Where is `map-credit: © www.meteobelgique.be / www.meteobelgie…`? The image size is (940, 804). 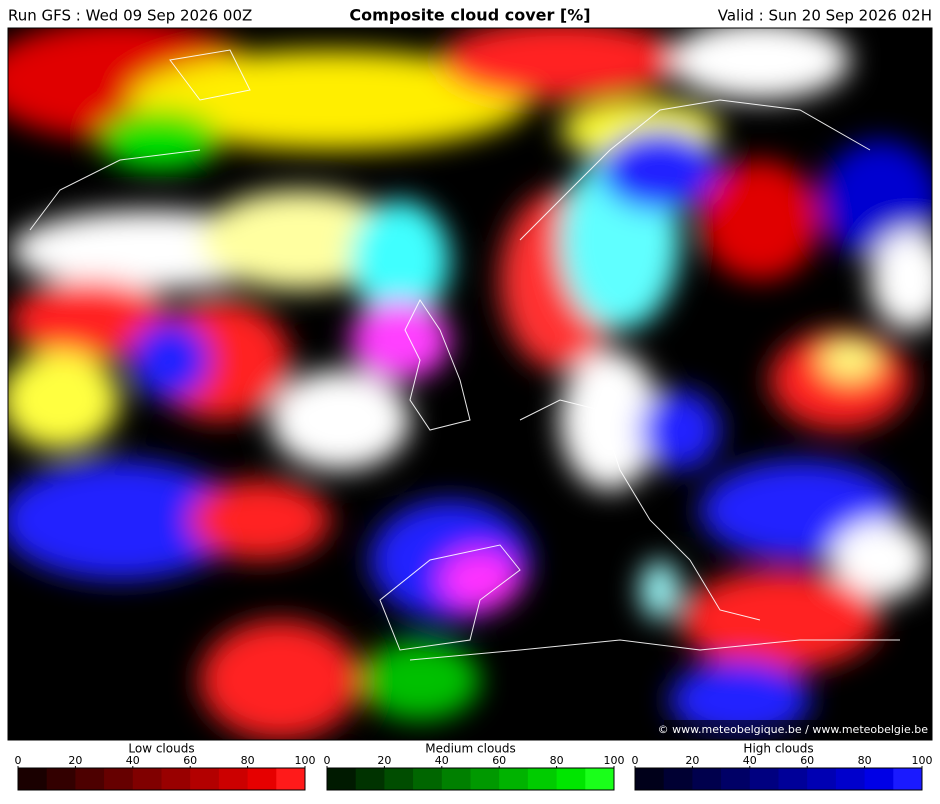 map-credit: © www.meteobelgique.be / www.meteobelgie… is located at coordinates (793, 729).